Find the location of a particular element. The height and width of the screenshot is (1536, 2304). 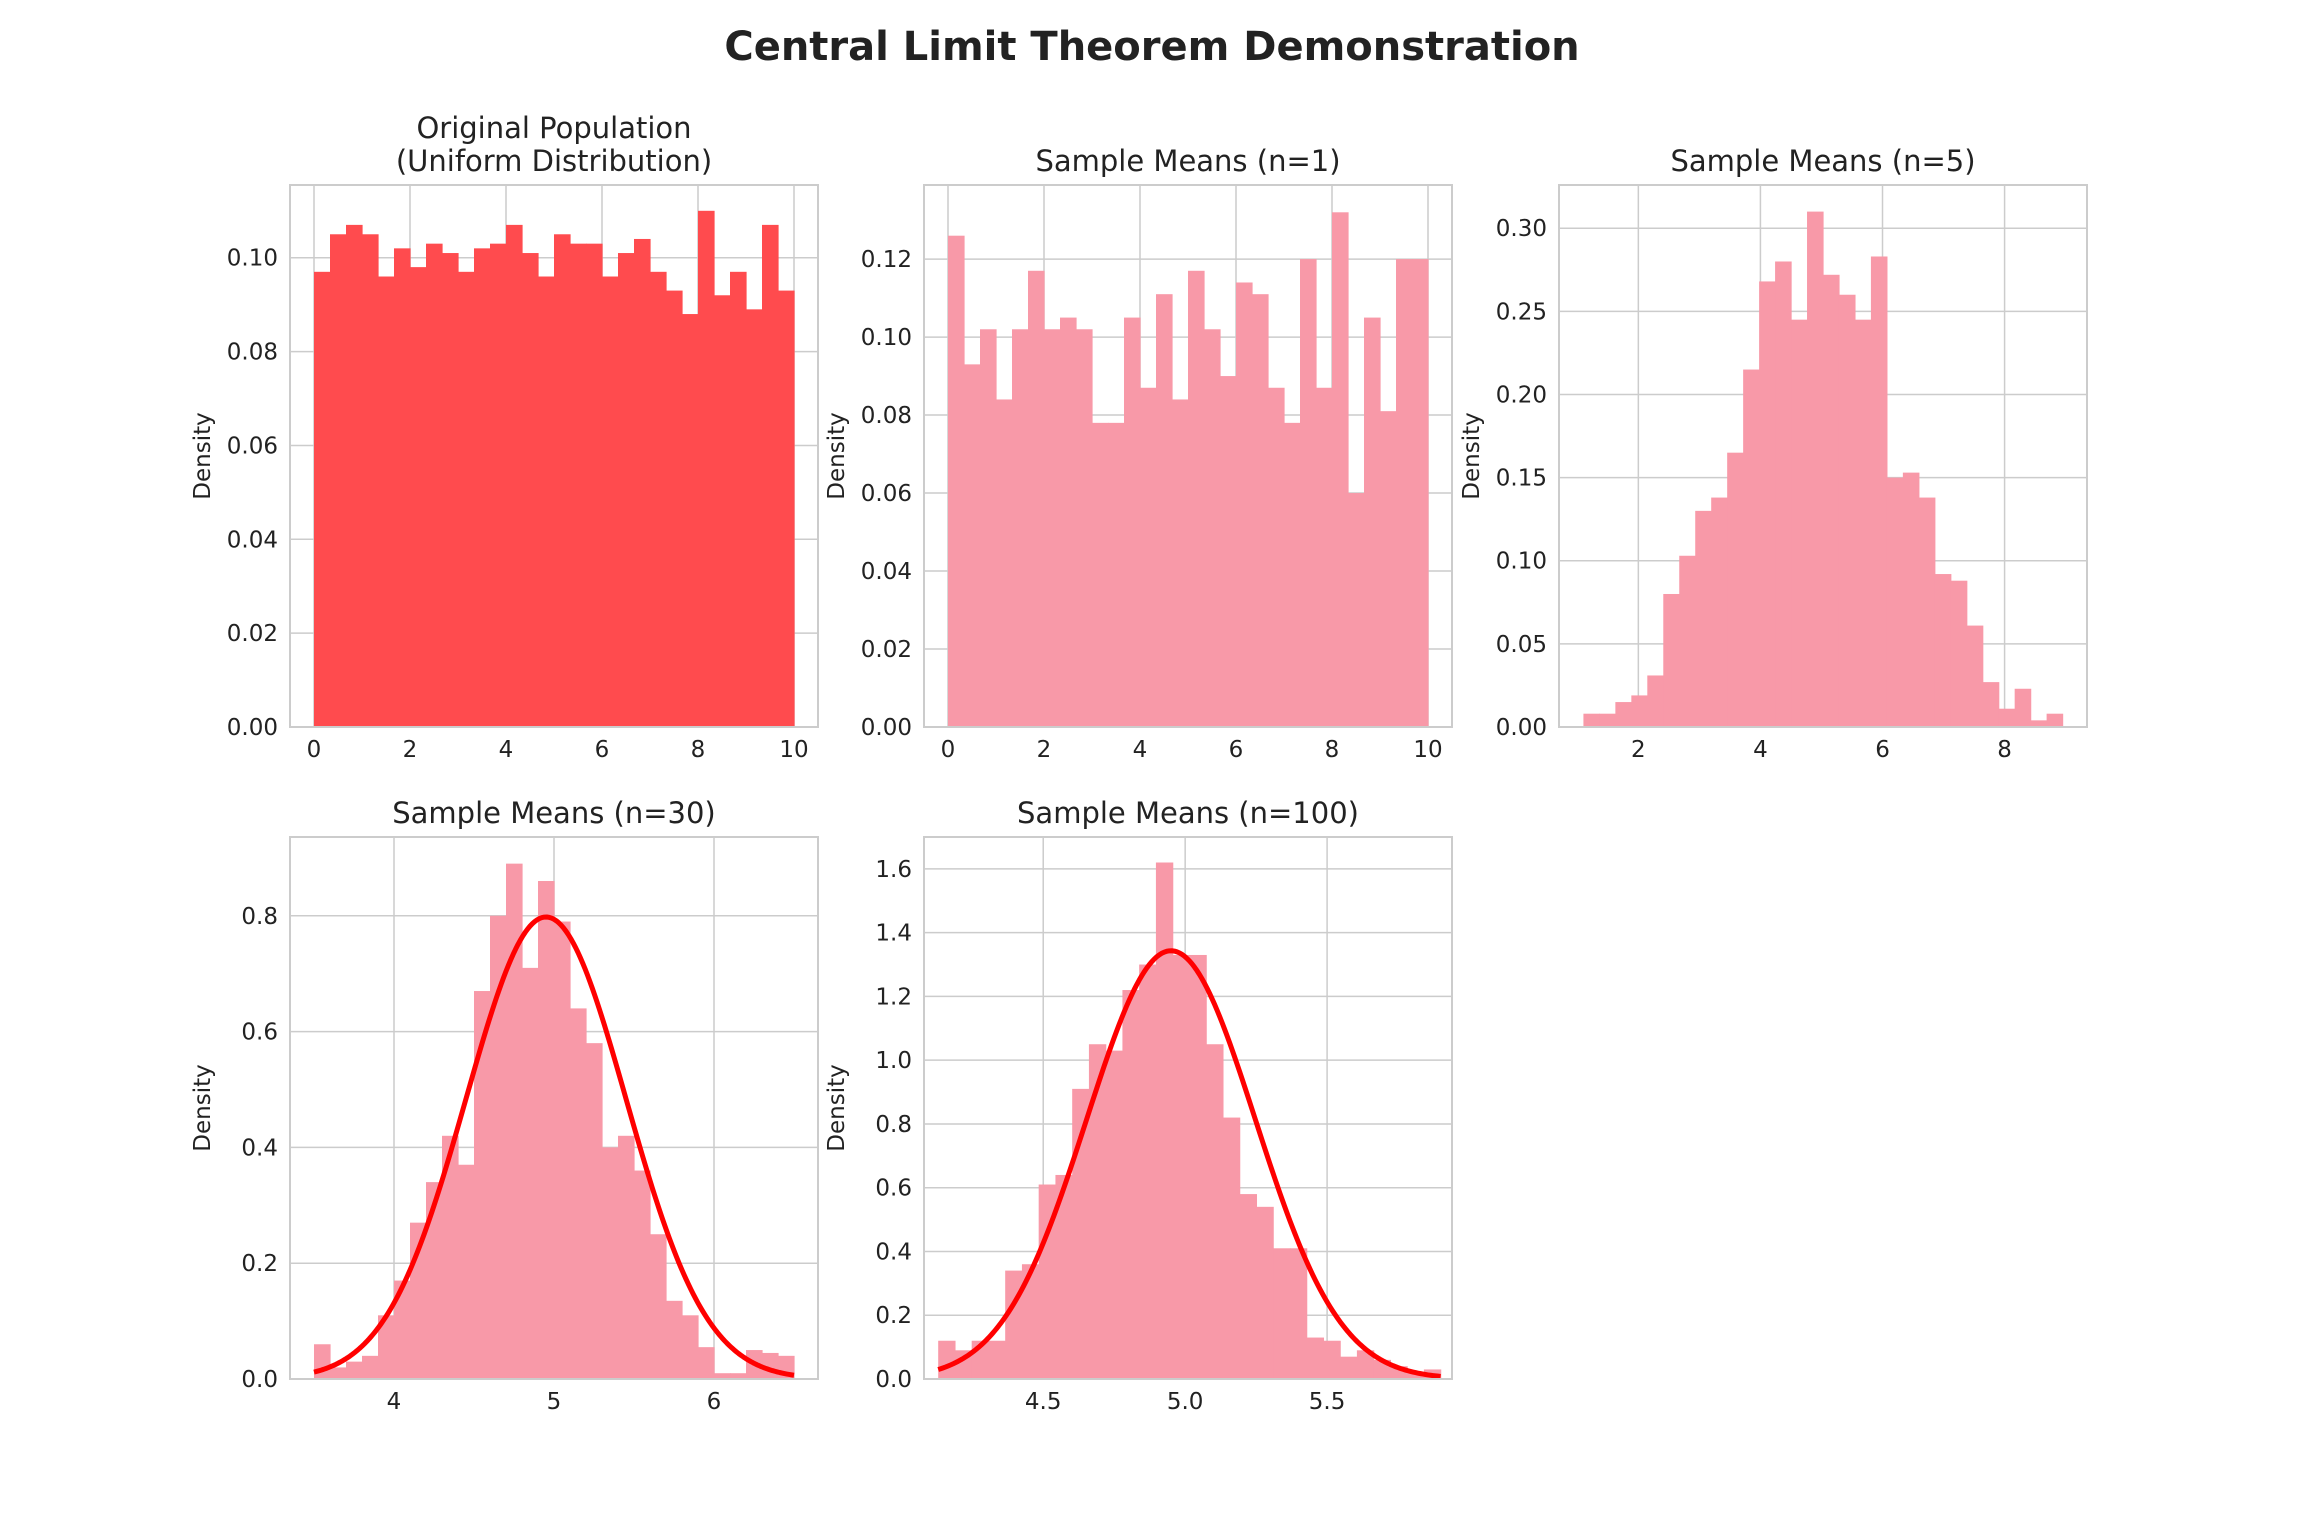

y-tick-label: 0.15 is located at coordinates (1521, 479).